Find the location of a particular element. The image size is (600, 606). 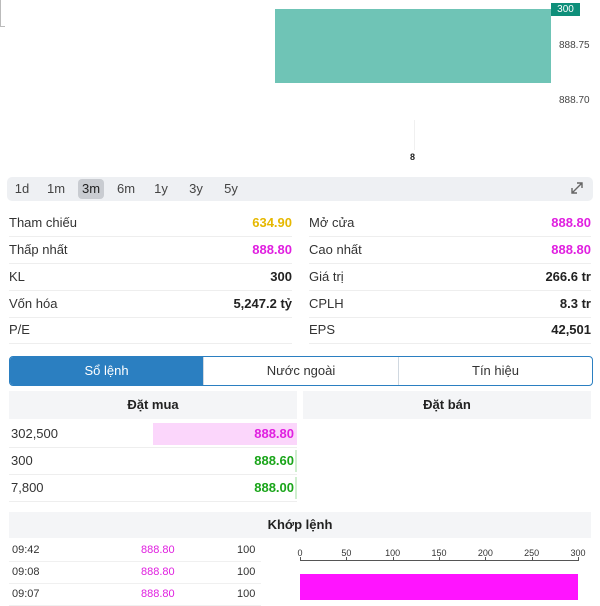

matched-row: 09:07 888.80 100 is located at coordinates (135, 594).